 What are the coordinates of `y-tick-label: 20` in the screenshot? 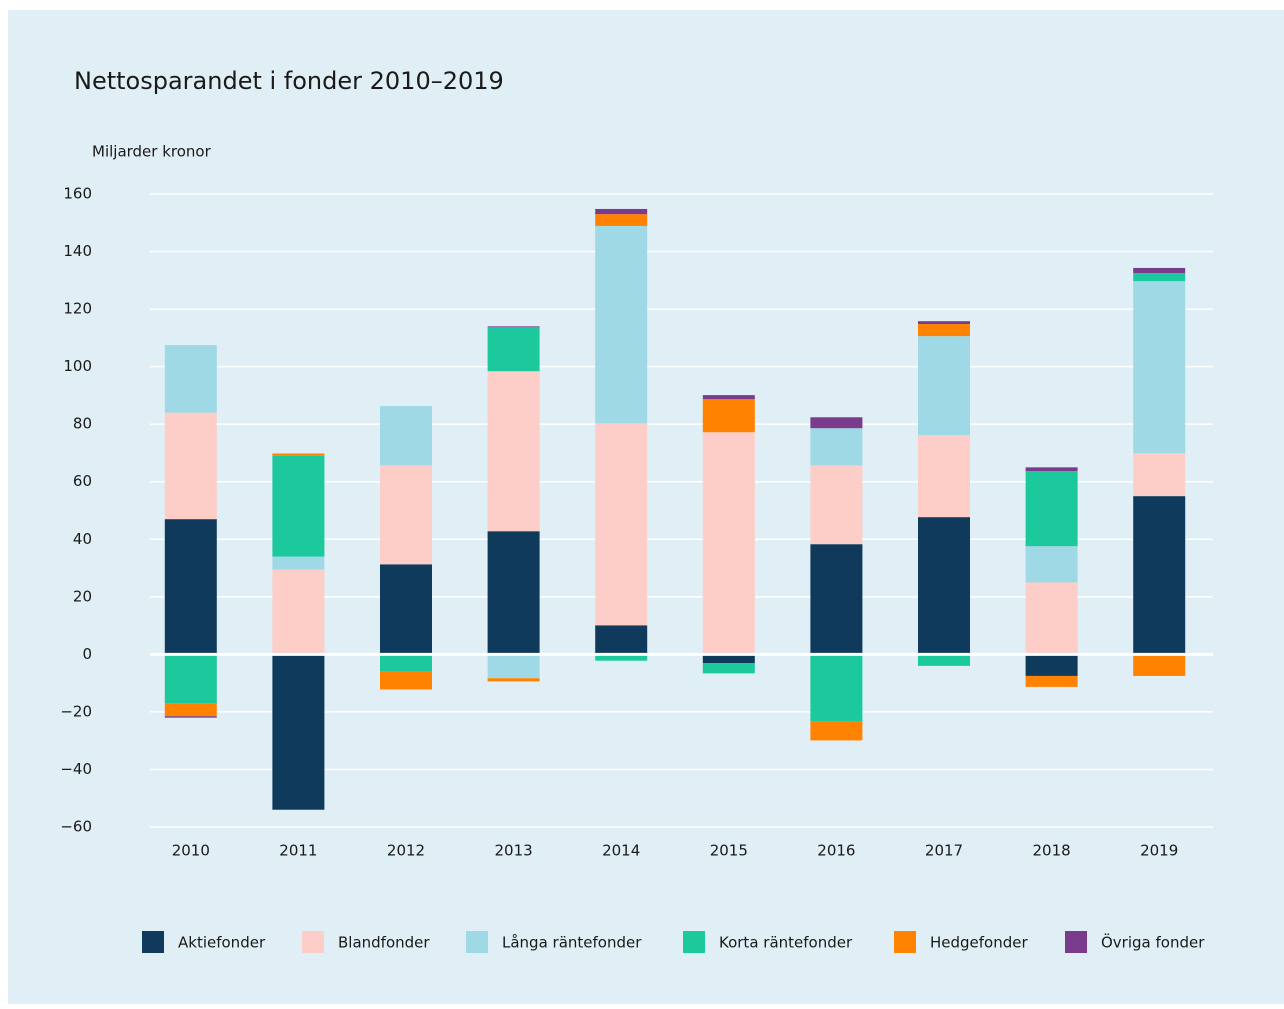 It's located at (82, 596).